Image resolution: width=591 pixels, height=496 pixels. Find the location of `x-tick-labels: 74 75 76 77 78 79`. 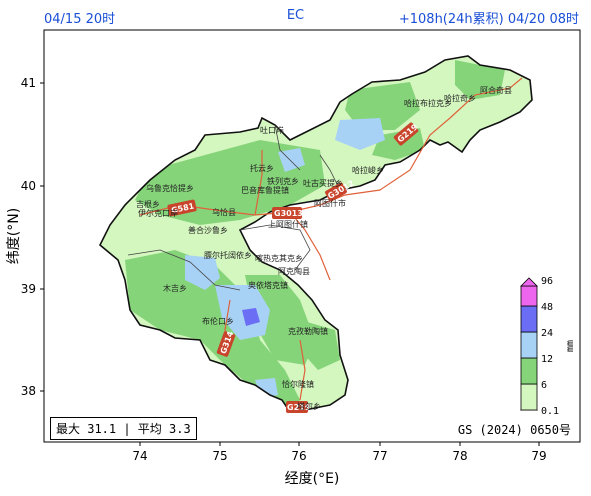

x-tick-labels: 74 75 76 77 78 79 is located at coordinates (339, 456).